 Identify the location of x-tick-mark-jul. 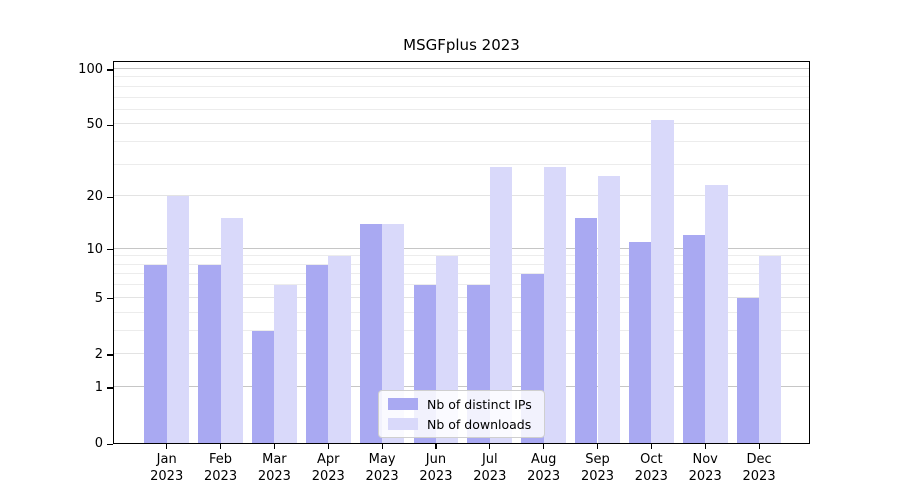
(490, 446).